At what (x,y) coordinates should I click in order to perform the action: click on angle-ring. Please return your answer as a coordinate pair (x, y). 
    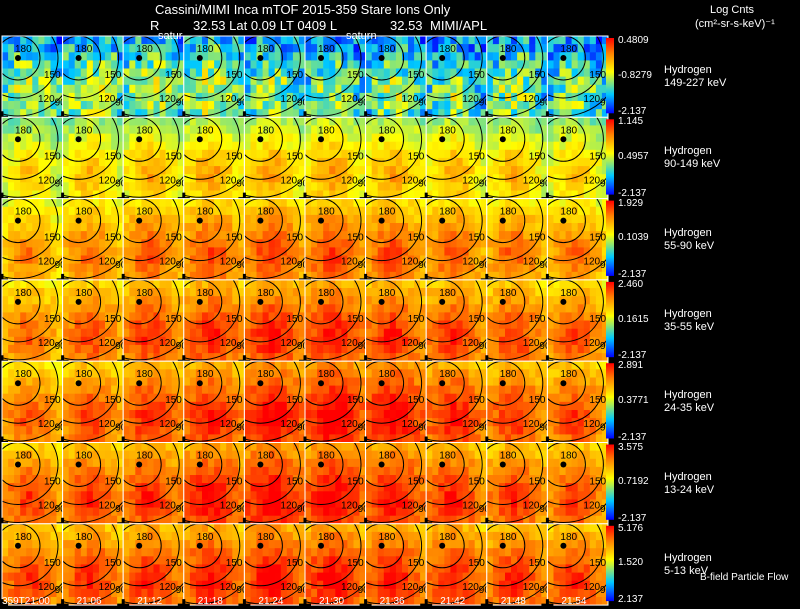
    Looking at the image, I should click on (21, 383).